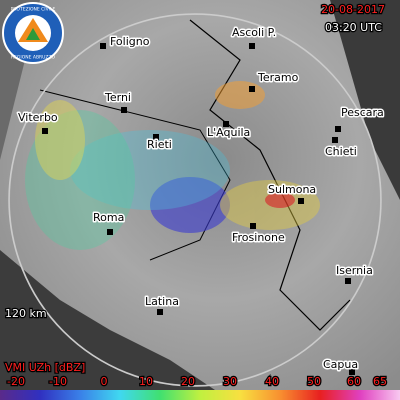 This screenshot has width=400, height=400. Describe the element at coordinates (146, 381) in the screenshot. I see `legend-tick: 10` at that location.